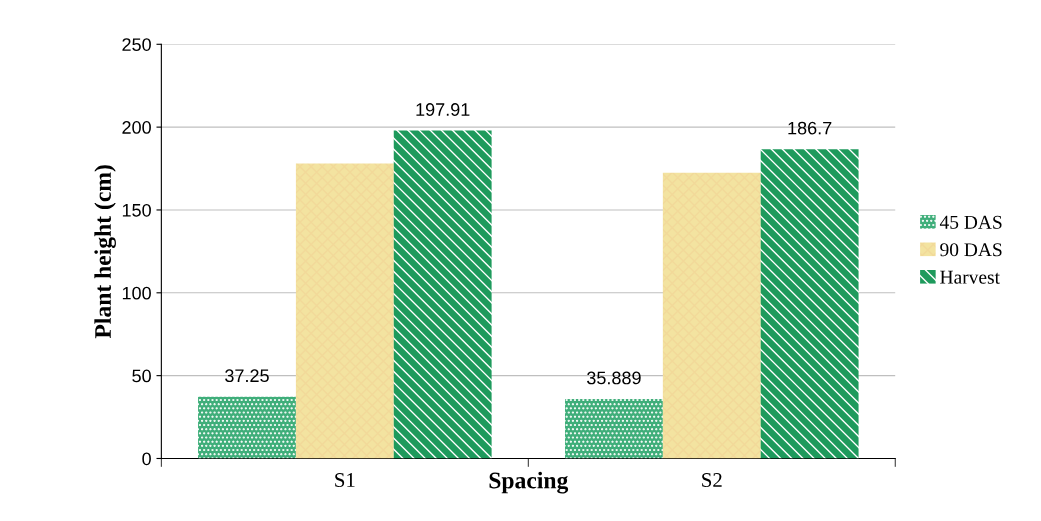  I want to click on y-tick-label: 150, so click(136, 210).